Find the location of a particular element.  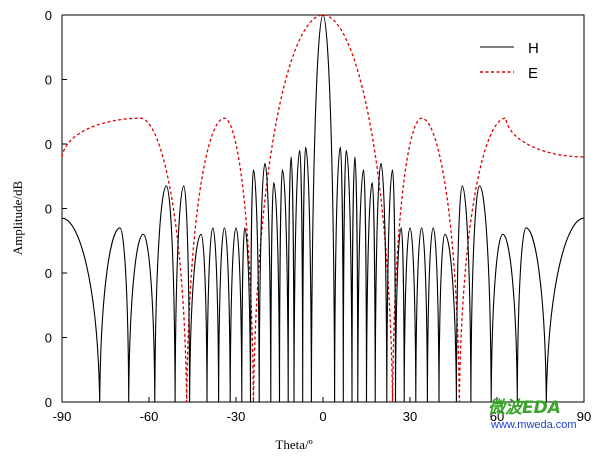

watermark: 微波EDA www.mweda.com is located at coordinates (532, 414).